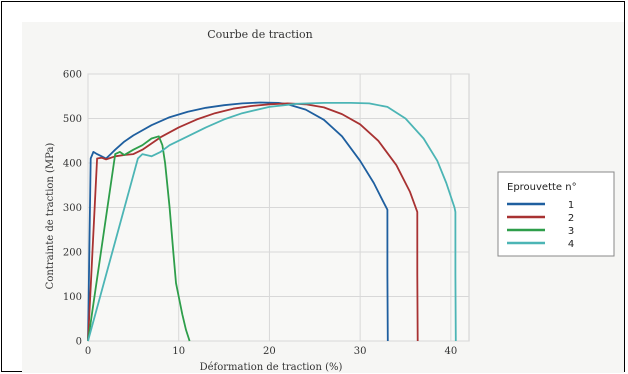  Describe the element at coordinates (260, 34) in the screenshot. I see `chart-title: Courbe de traction` at that location.